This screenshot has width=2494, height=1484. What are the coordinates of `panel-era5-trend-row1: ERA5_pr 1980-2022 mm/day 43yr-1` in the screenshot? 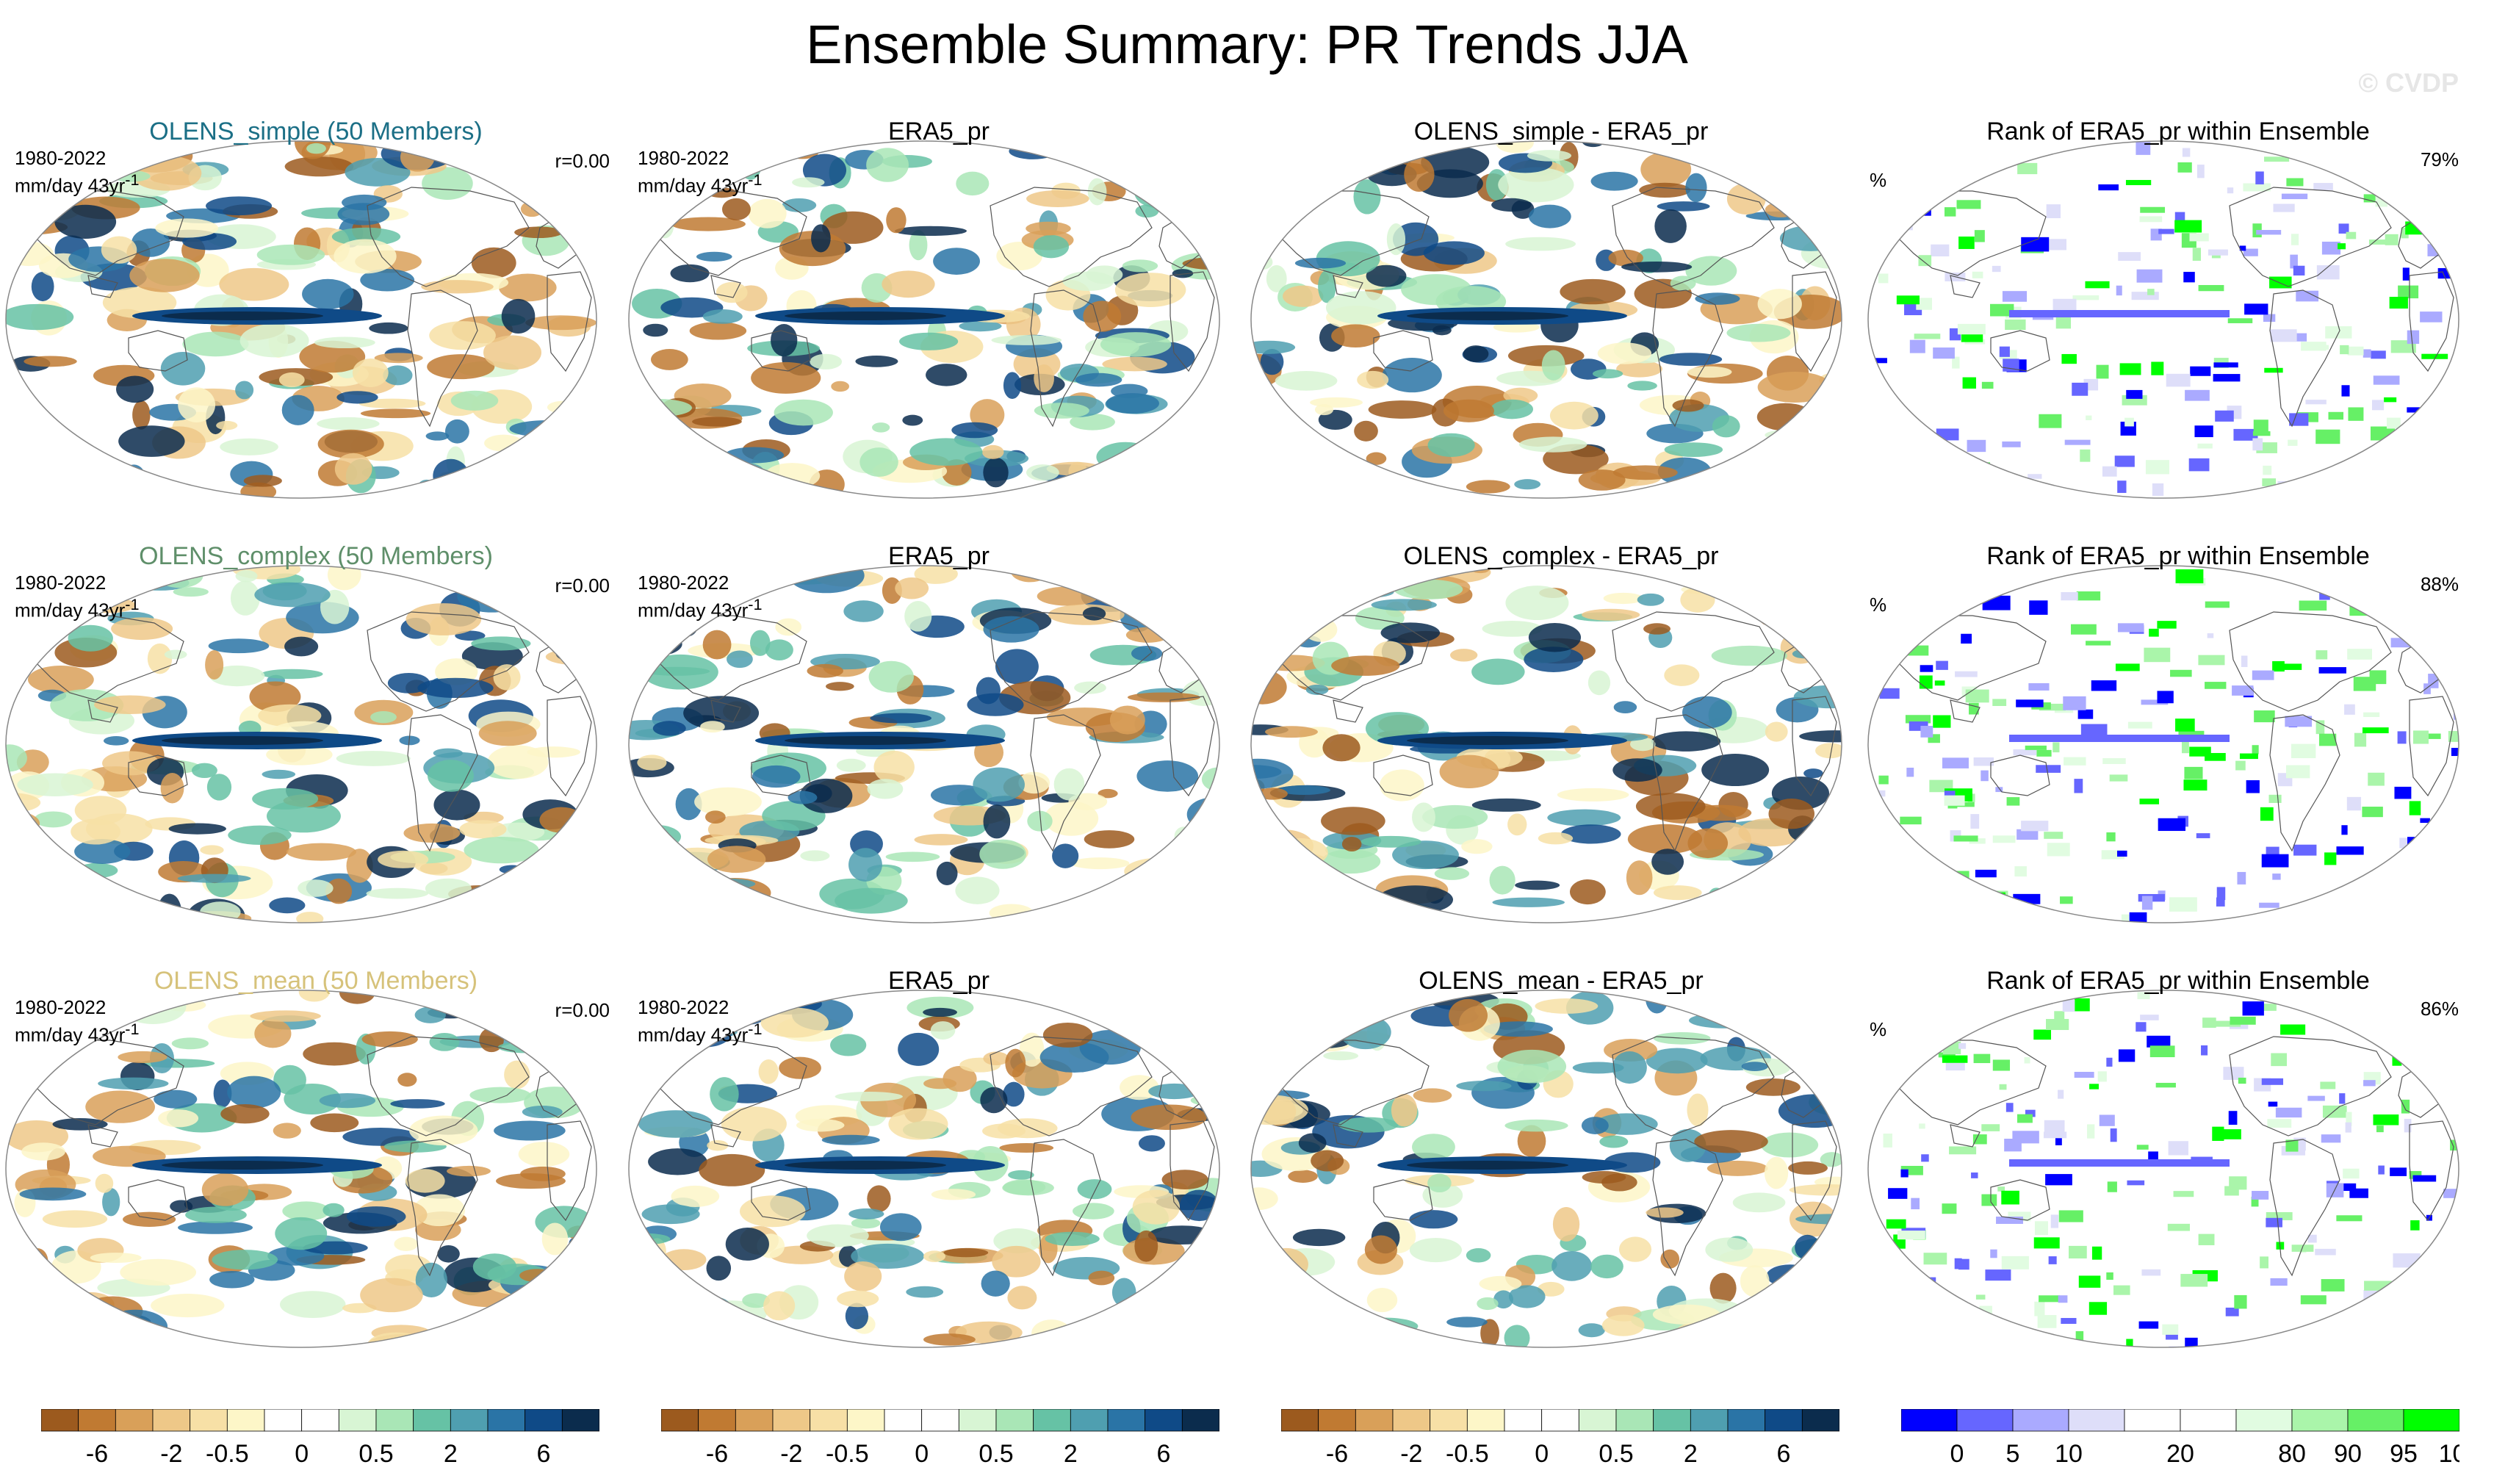 It's located at (939, 323).